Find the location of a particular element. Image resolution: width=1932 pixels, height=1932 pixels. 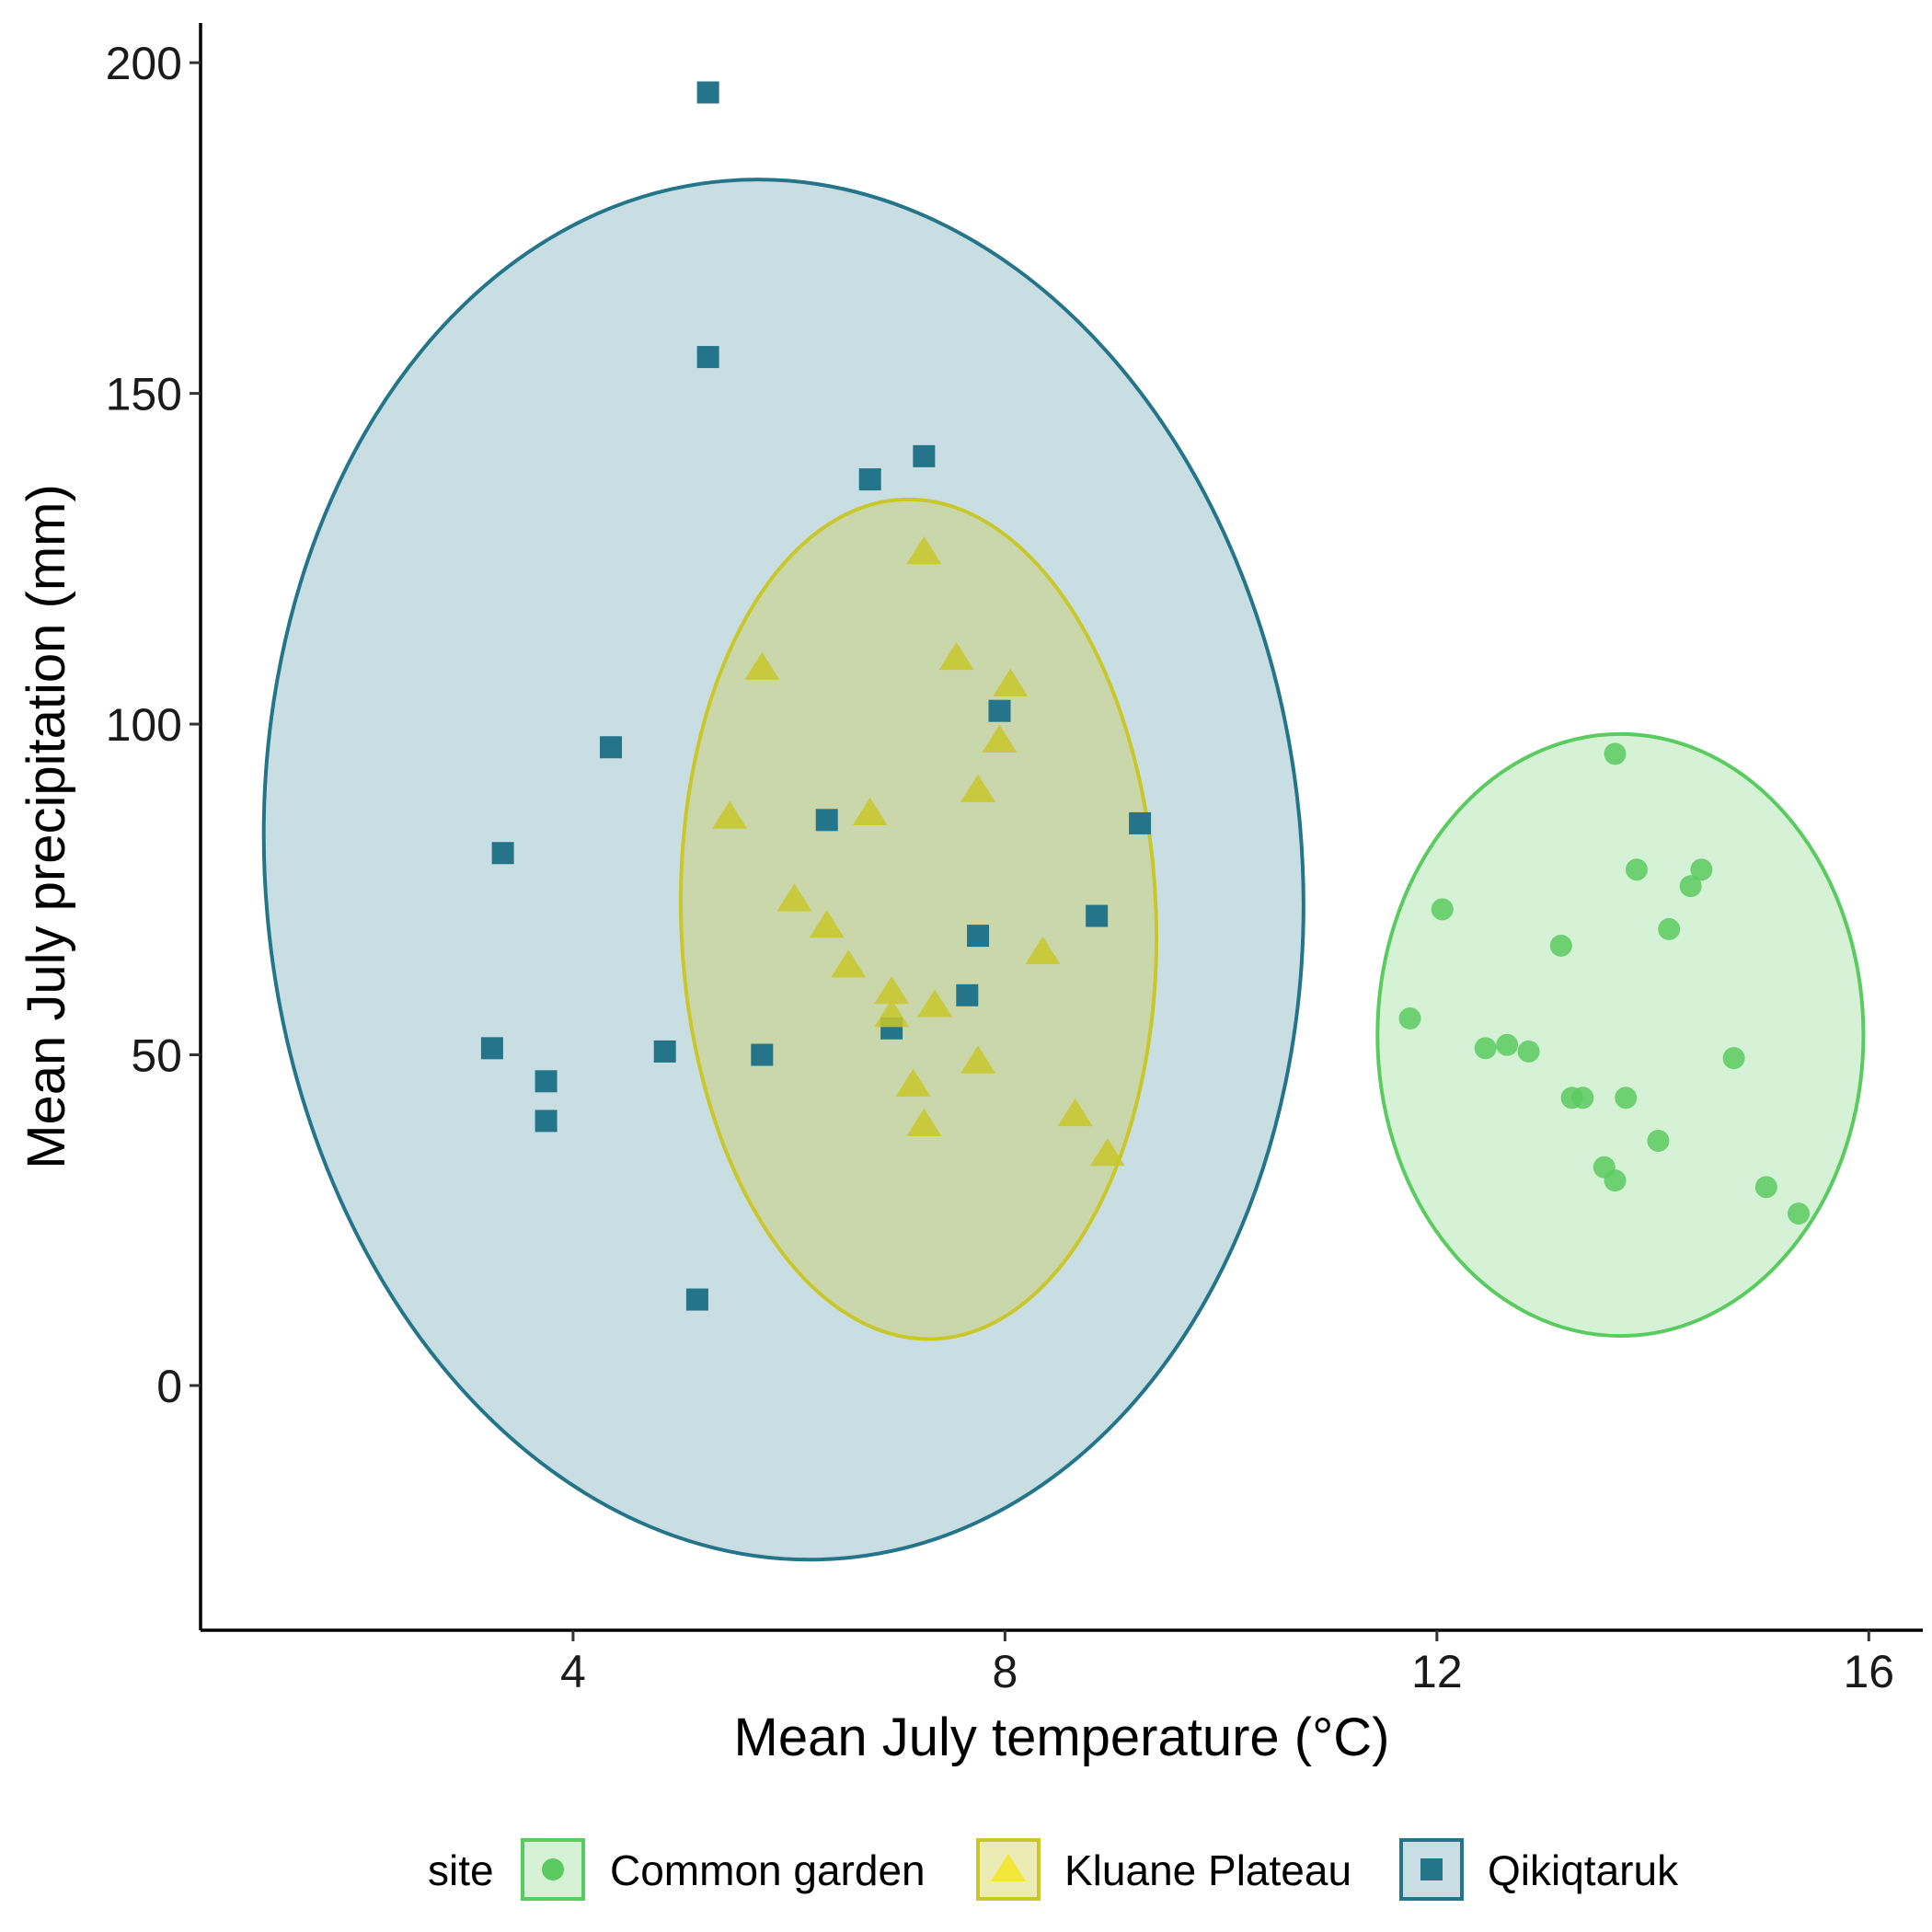

legend-label-kluane-plateau: Kluane Plateau is located at coordinates (1207, 1870).